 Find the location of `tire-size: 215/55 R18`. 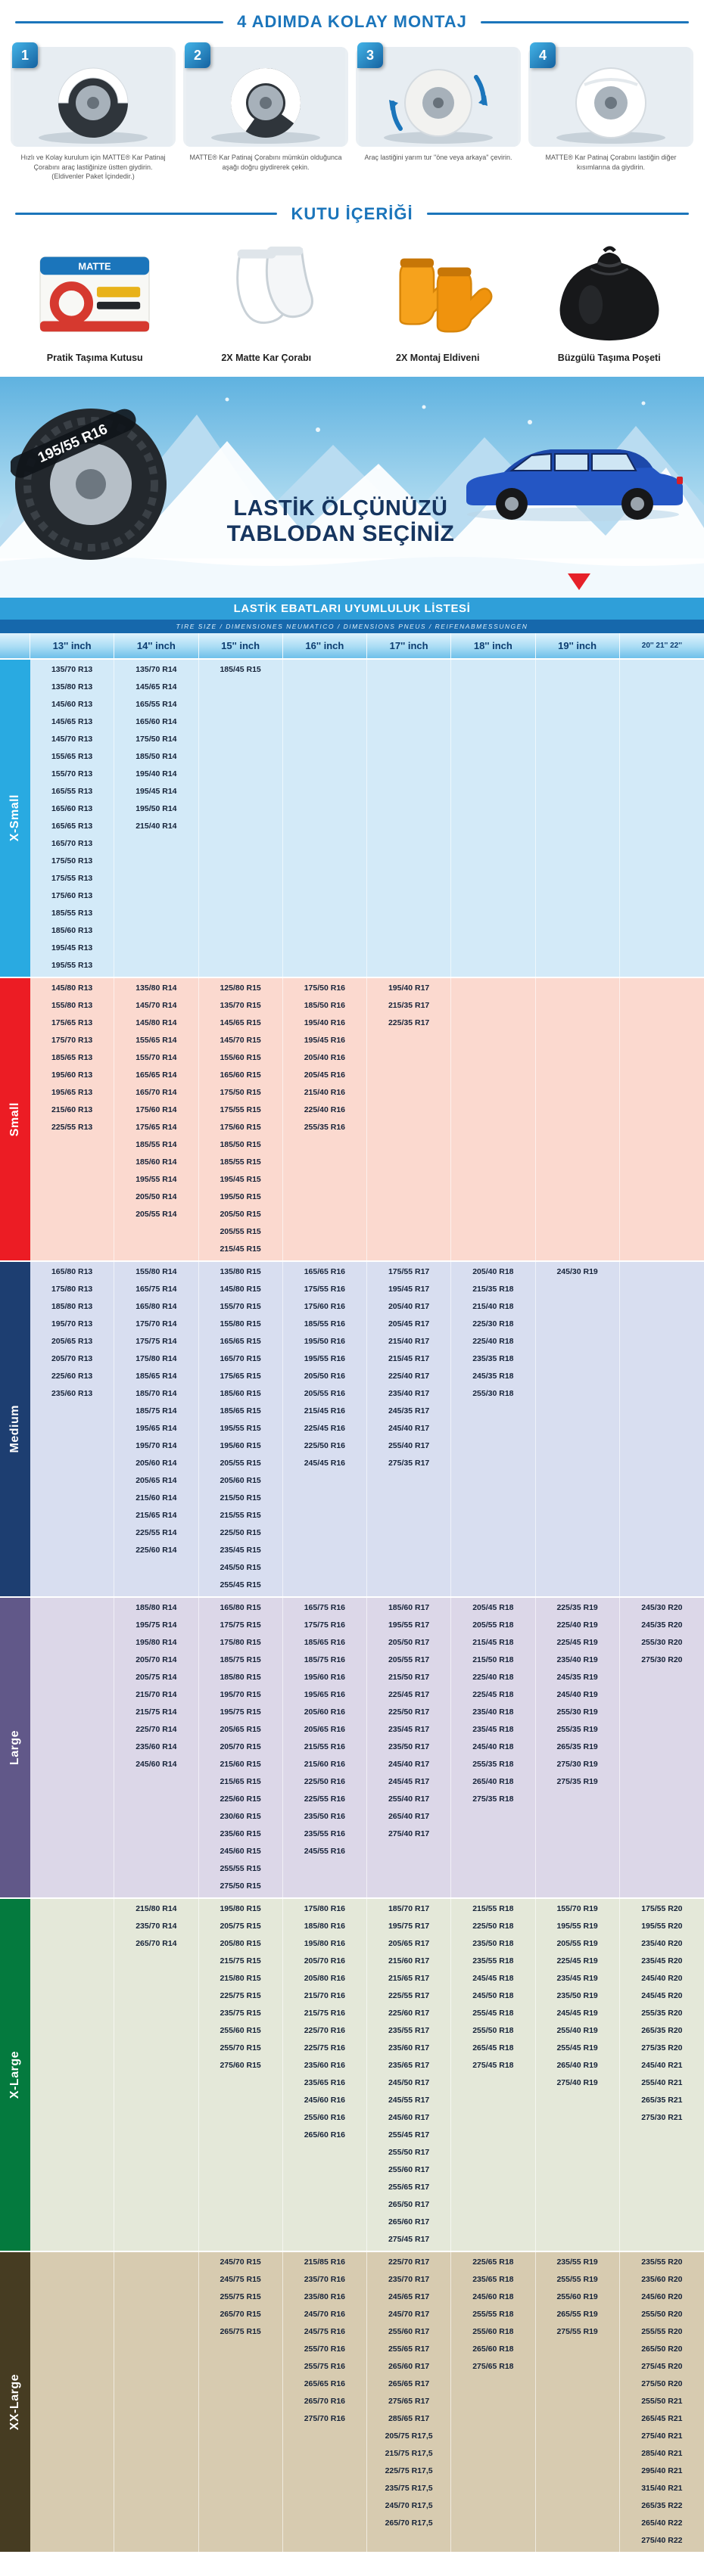

tire-size: 215/55 R18 is located at coordinates (493, 1908).